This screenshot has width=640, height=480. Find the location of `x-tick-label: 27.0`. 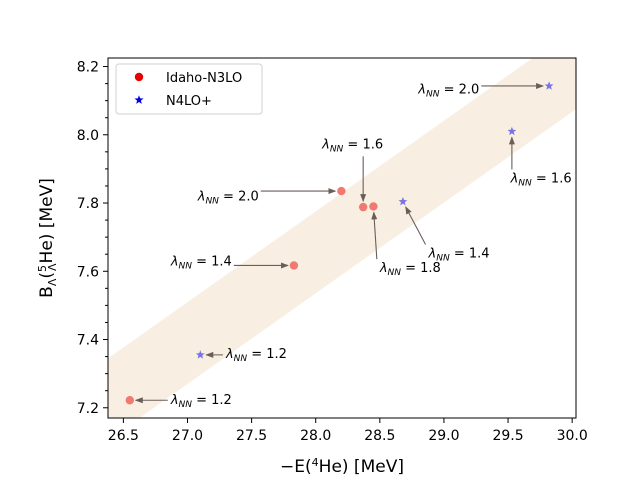

x-tick-label: 27.0 is located at coordinates (187, 436).